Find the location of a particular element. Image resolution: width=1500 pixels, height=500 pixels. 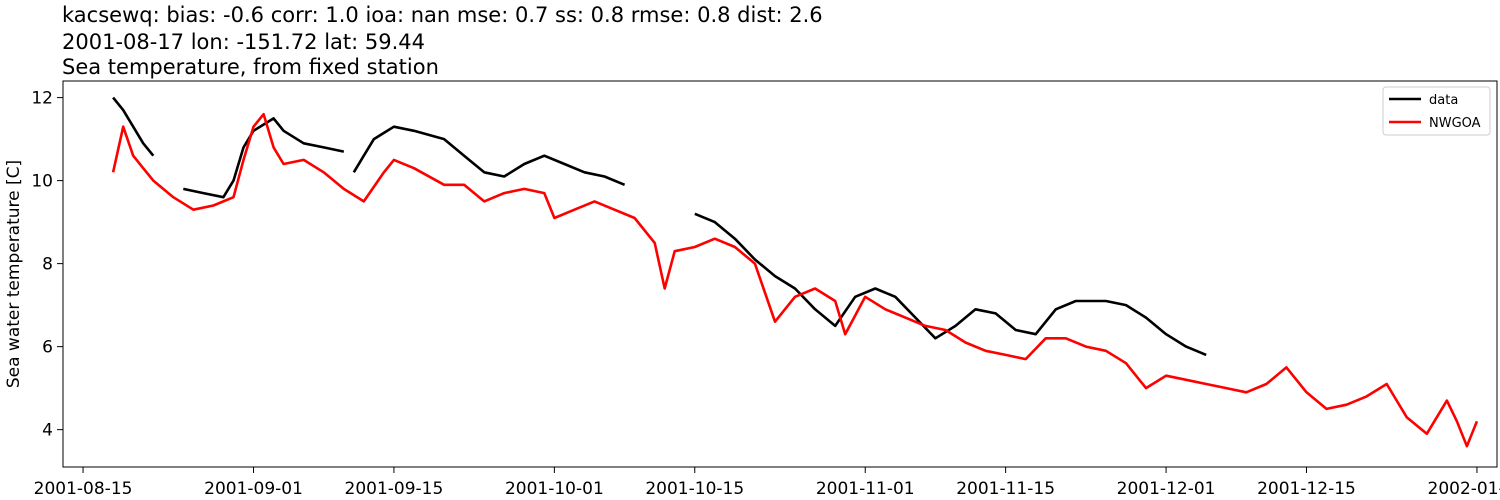

x-tick-label: 2001-11-01 is located at coordinates (865, 489).